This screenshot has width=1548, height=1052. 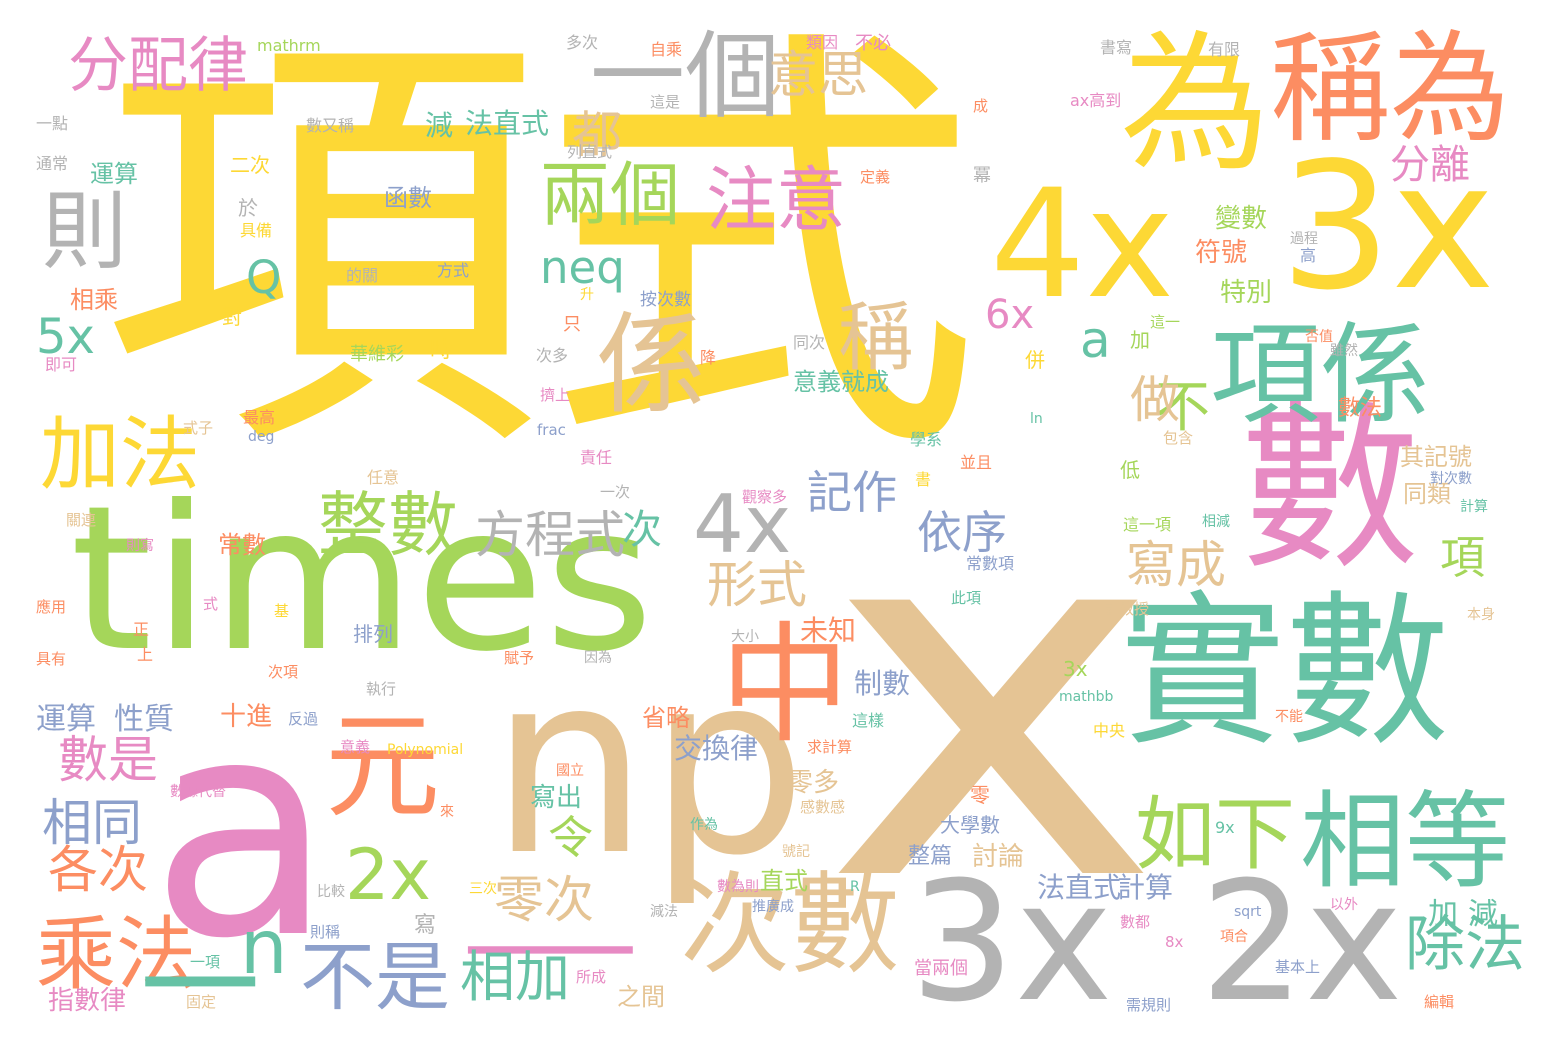 What do you see at coordinates (144, 719) in the screenshot?
I see `cloud-word: 性質` at bounding box center [144, 719].